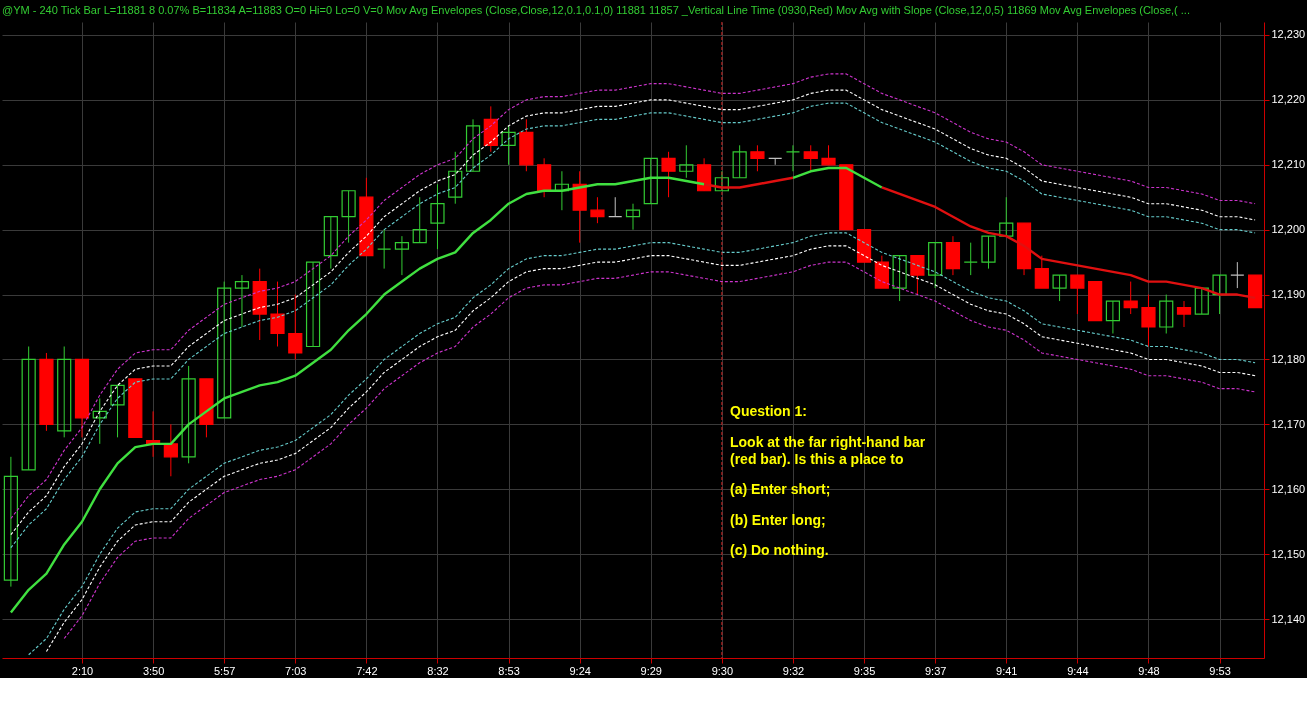 This screenshot has height=721, width=1312. I want to click on x-tick-label: 9:35, so click(864, 670).